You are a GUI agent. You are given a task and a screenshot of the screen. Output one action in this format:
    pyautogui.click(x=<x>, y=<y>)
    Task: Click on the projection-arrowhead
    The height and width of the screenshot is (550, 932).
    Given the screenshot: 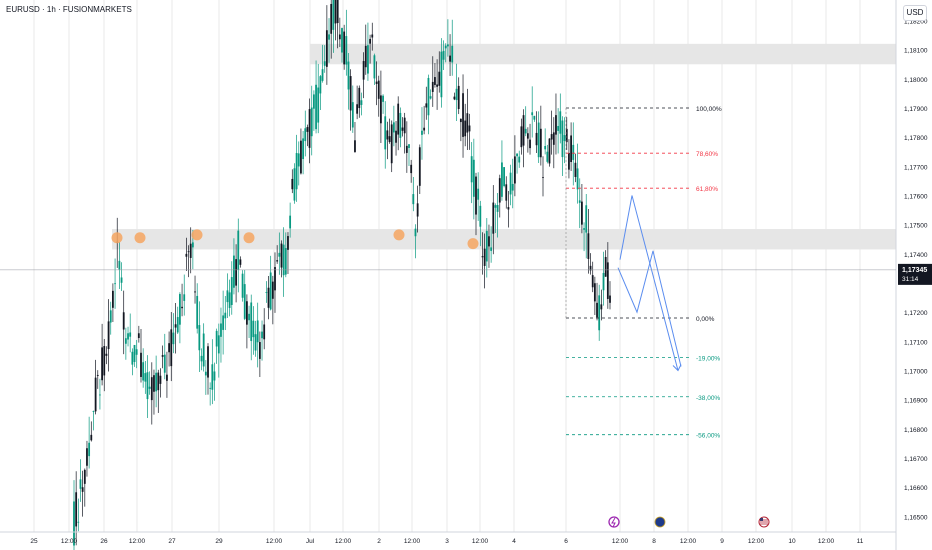 What is the action you would take?
    pyautogui.click(x=677, y=368)
    